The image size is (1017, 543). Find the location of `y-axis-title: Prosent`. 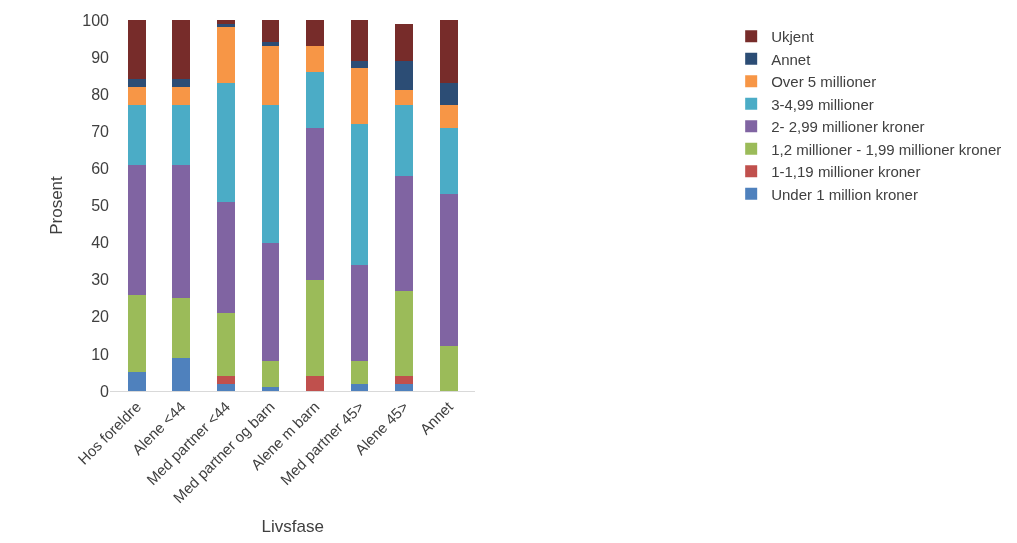

y-axis-title: Prosent is located at coordinates (56, 205).